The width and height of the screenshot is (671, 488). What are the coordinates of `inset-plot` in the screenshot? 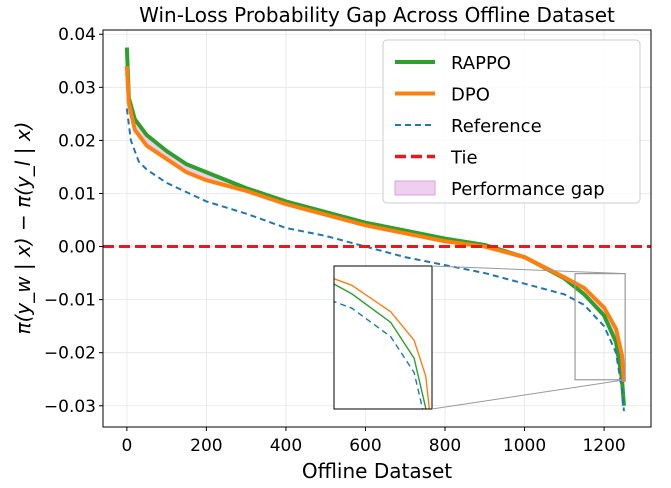 It's located at (382, 343).